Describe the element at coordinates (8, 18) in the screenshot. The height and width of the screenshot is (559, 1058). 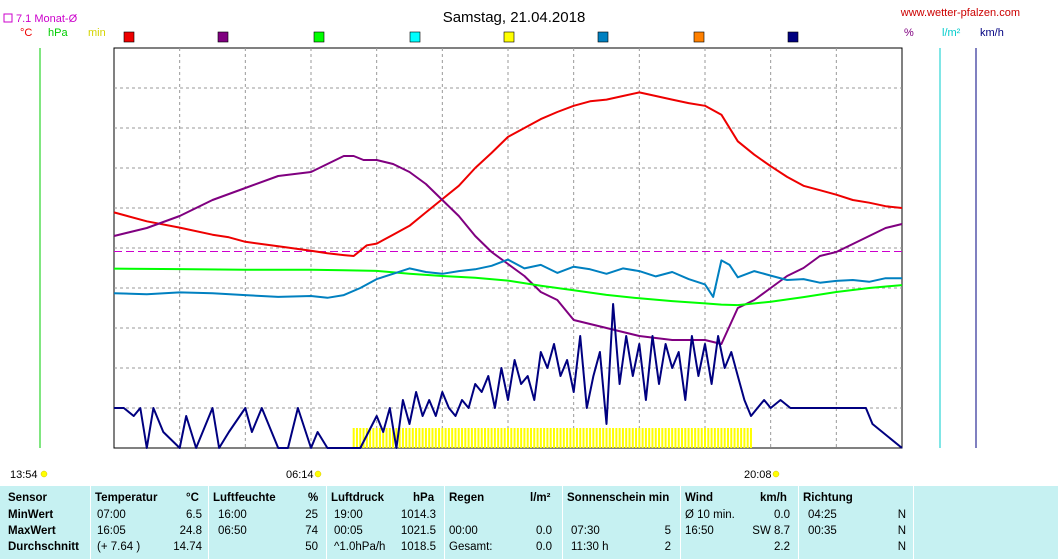
I see `monthly-avg-marker` at that location.